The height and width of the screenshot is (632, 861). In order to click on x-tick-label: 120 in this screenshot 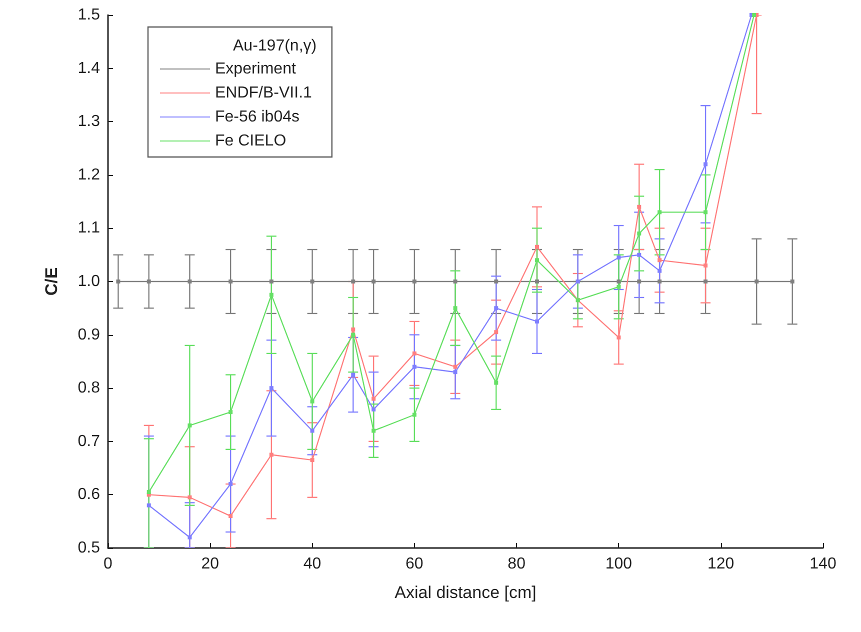, I will do `click(721, 564)`.